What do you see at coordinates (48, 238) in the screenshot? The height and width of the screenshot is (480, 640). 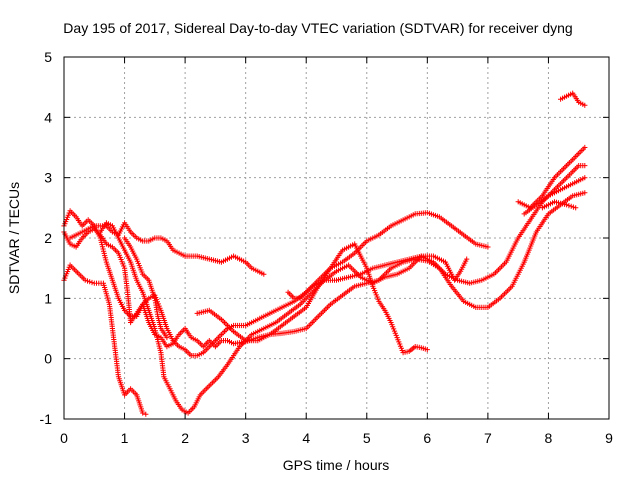 I see `y-tick-label: 2` at bounding box center [48, 238].